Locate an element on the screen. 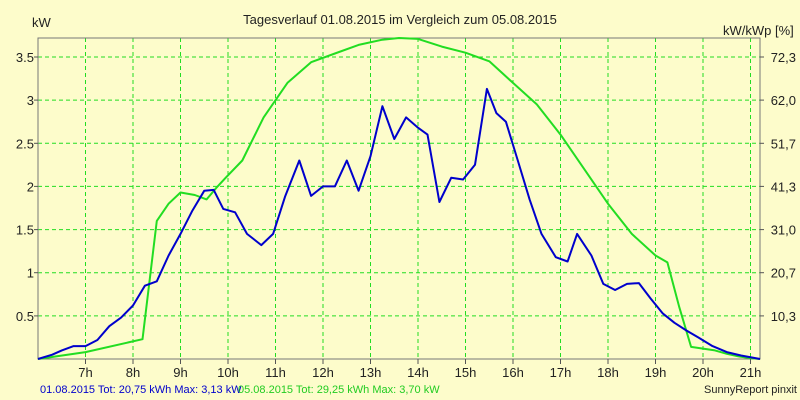 This screenshot has height=400, width=800. credit-text: SunnyReport pinxit is located at coordinates (750, 390).